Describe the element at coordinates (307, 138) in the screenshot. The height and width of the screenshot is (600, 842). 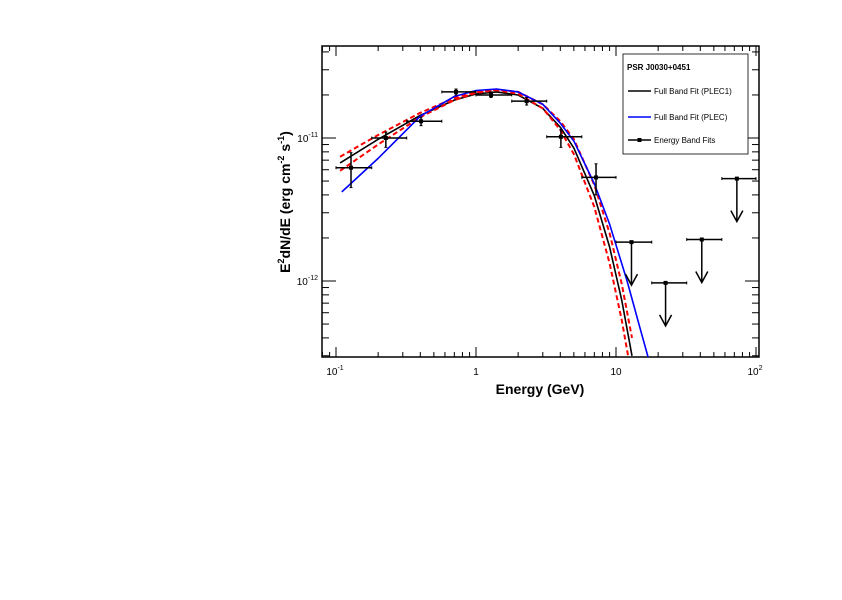
I see `y-tick-label: 10-11` at that location.